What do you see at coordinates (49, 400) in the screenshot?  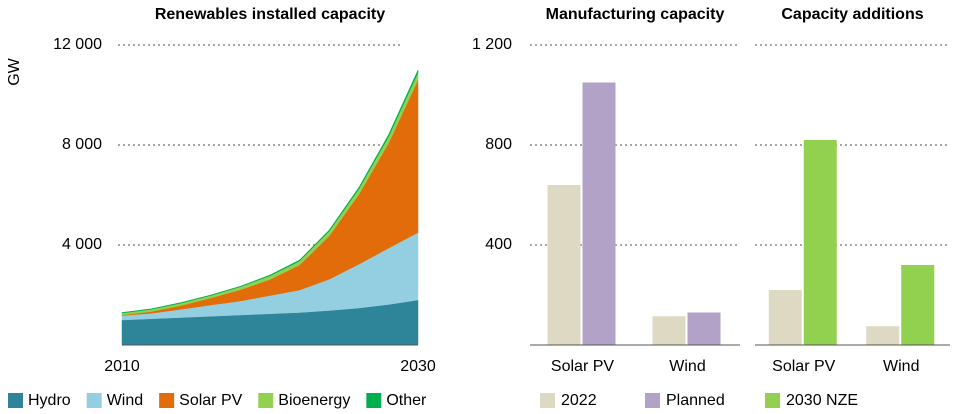 I see `legend-label: Hydro` at bounding box center [49, 400].